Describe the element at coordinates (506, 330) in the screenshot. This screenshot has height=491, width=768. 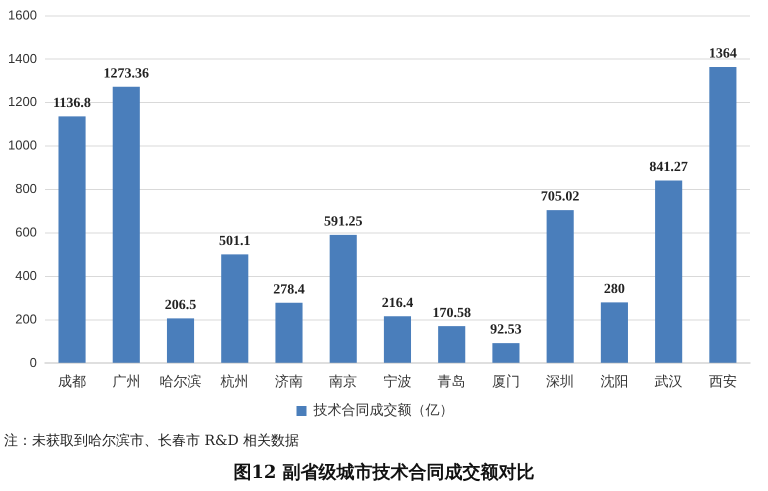
I see `data-label: 92.53` at that location.